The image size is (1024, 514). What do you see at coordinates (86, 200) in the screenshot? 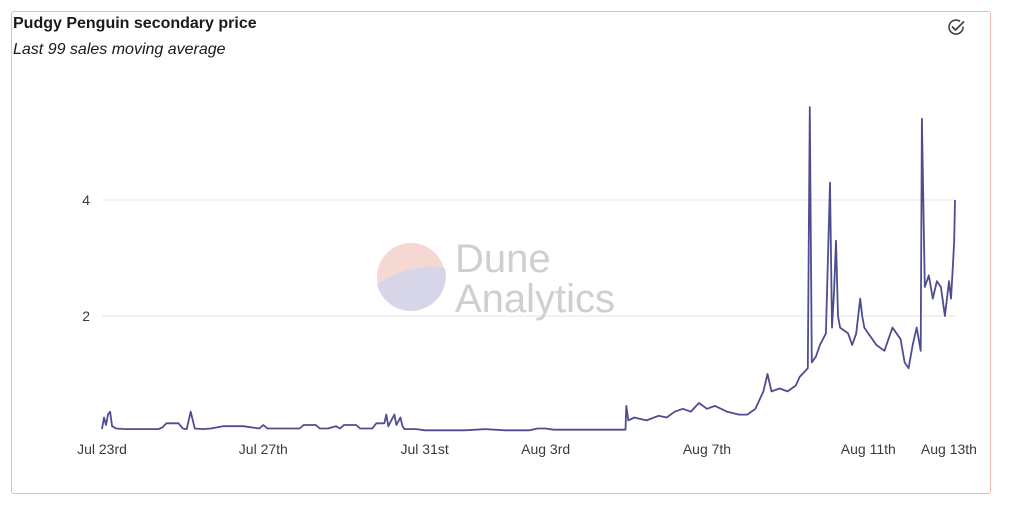
I see `y-tick-label: 4` at bounding box center [86, 200].